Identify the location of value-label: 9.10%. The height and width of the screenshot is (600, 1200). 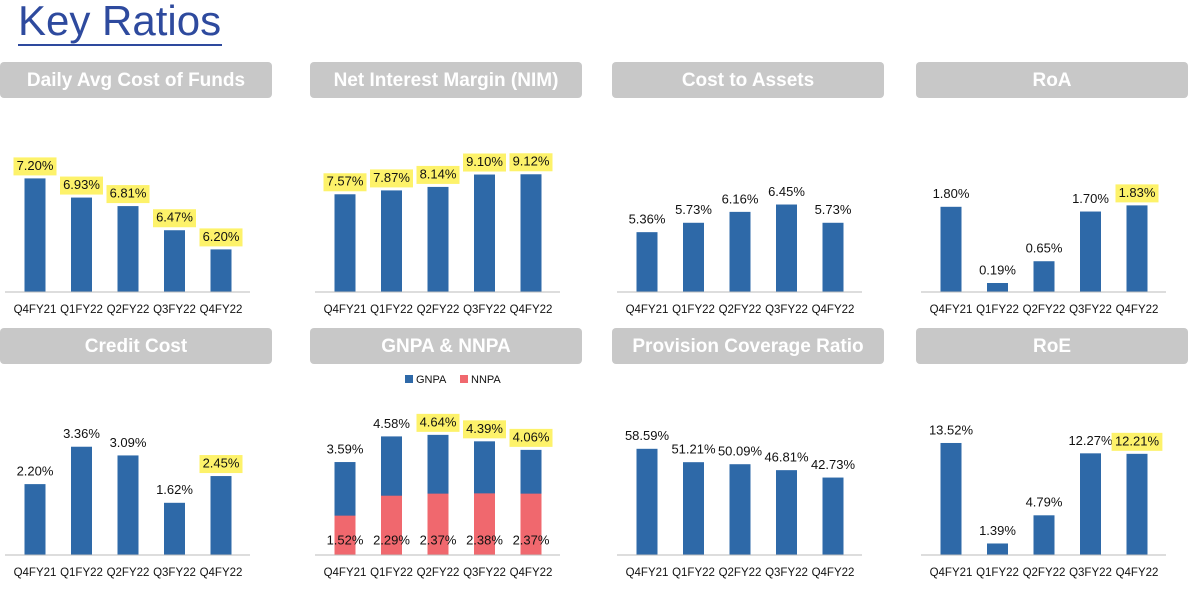
(484, 161).